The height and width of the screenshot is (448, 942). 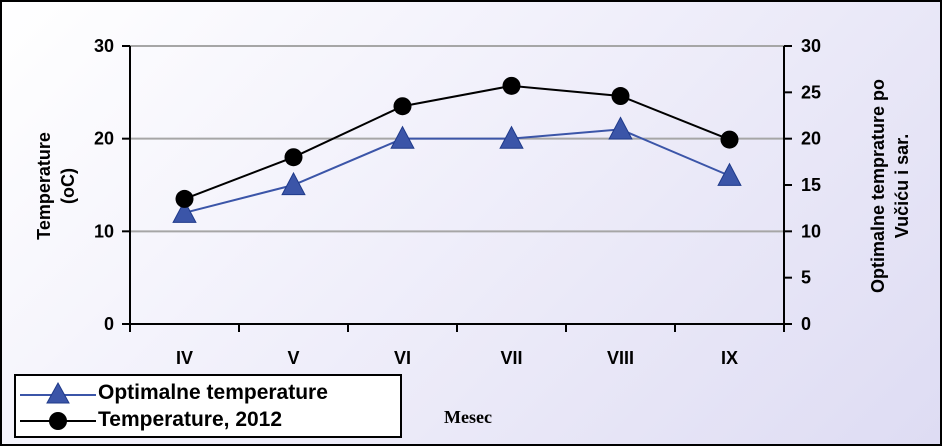 What do you see at coordinates (811, 231) in the screenshot?
I see `y-tick-label-right: 10` at bounding box center [811, 231].